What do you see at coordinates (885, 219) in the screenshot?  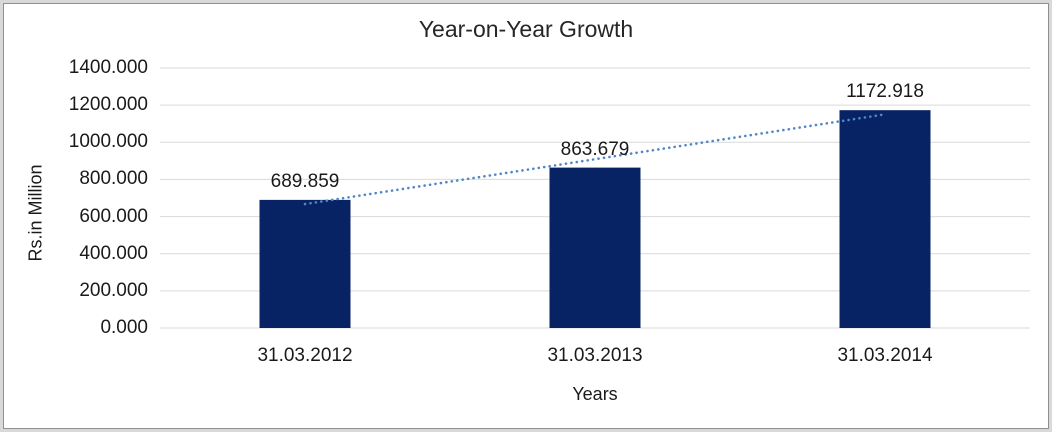 I see `bar-31.03.2014` at bounding box center [885, 219].